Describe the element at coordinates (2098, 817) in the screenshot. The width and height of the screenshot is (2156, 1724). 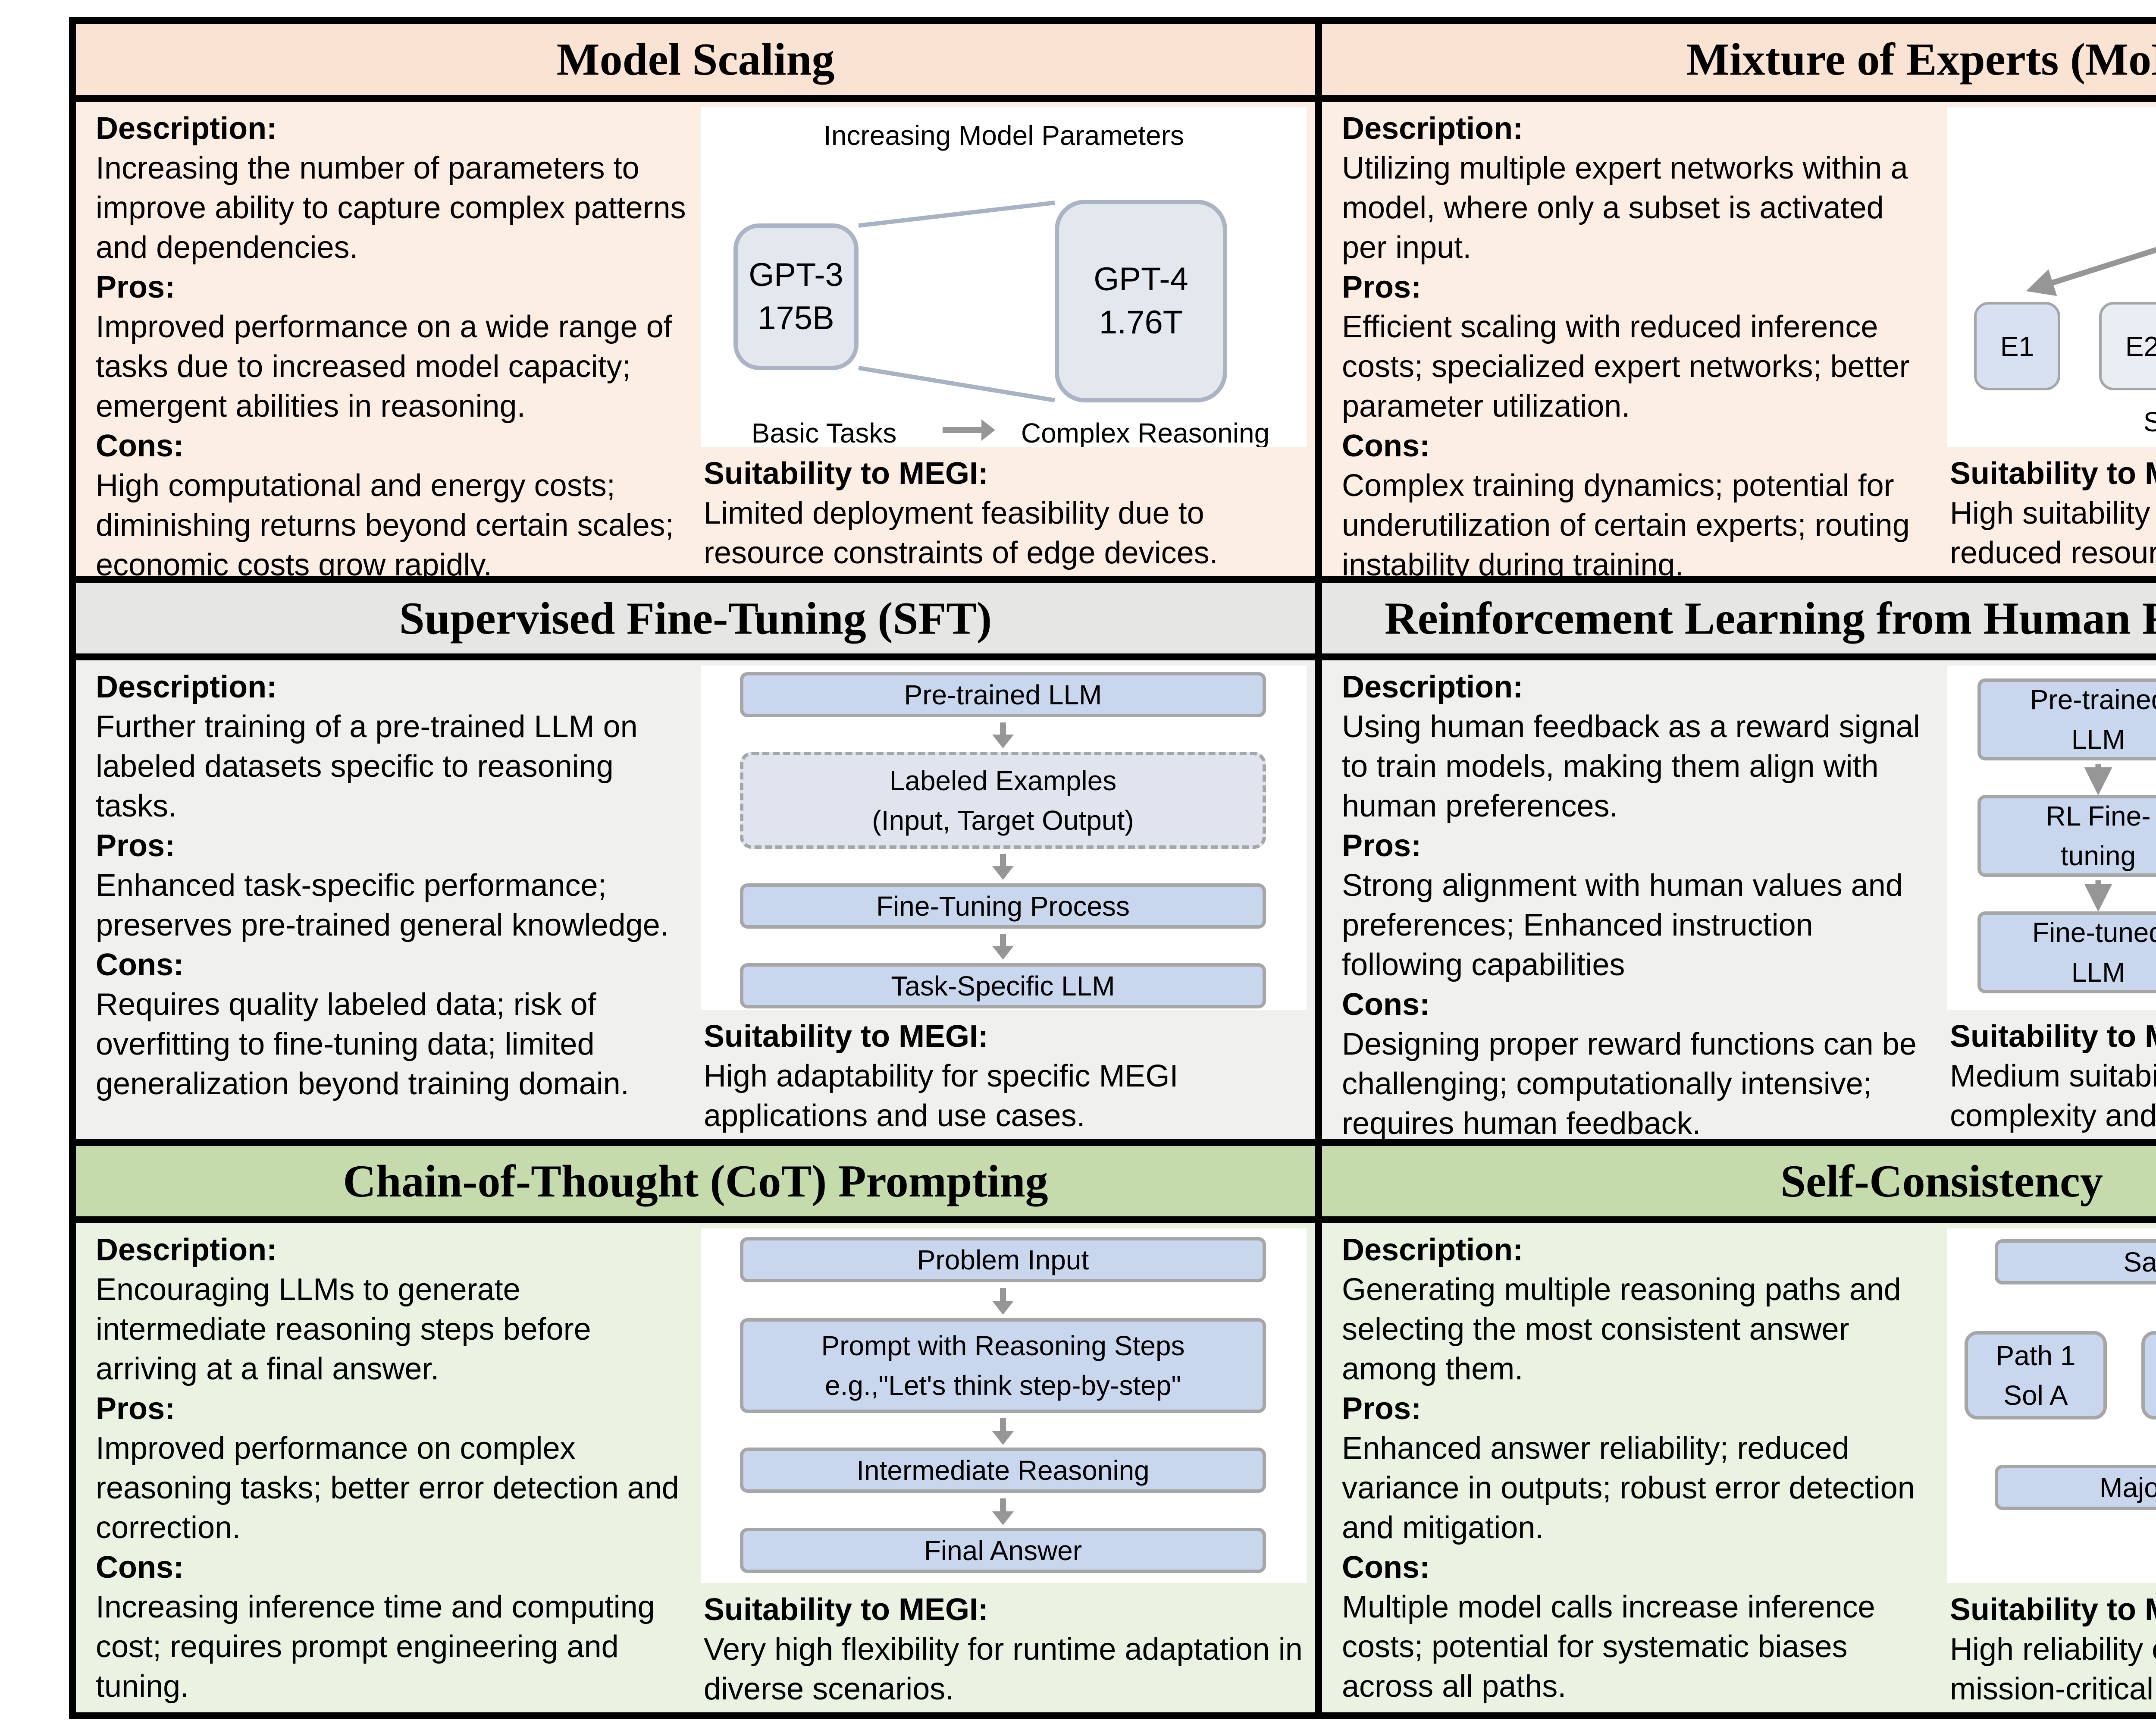
I see `box-label: RL Fine-` at that location.